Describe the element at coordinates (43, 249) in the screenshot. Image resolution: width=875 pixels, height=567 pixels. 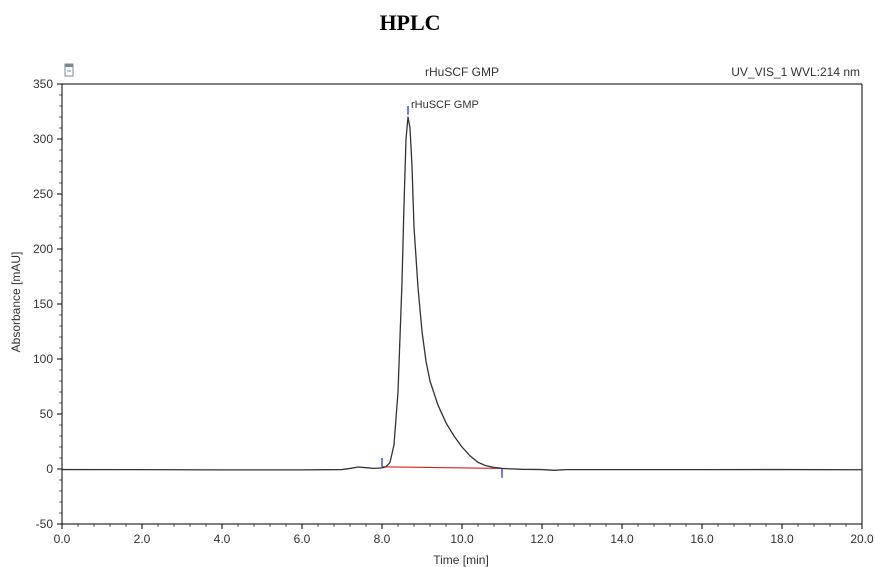
I see `y-tick-label: 200` at that location.